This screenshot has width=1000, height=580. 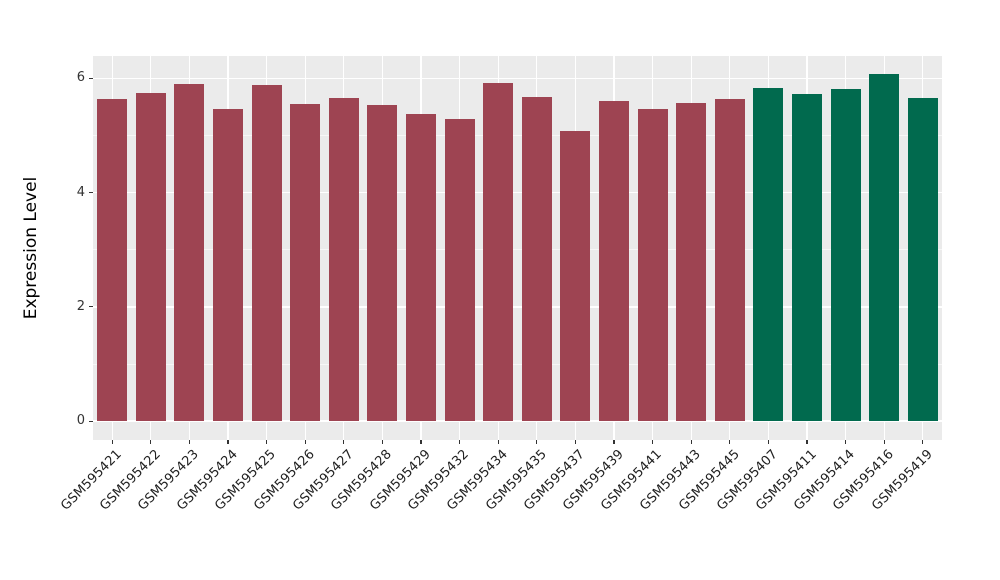 What do you see at coordinates (421, 268) in the screenshot?
I see `bar-GSM595429` at bounding box center [421, 268].